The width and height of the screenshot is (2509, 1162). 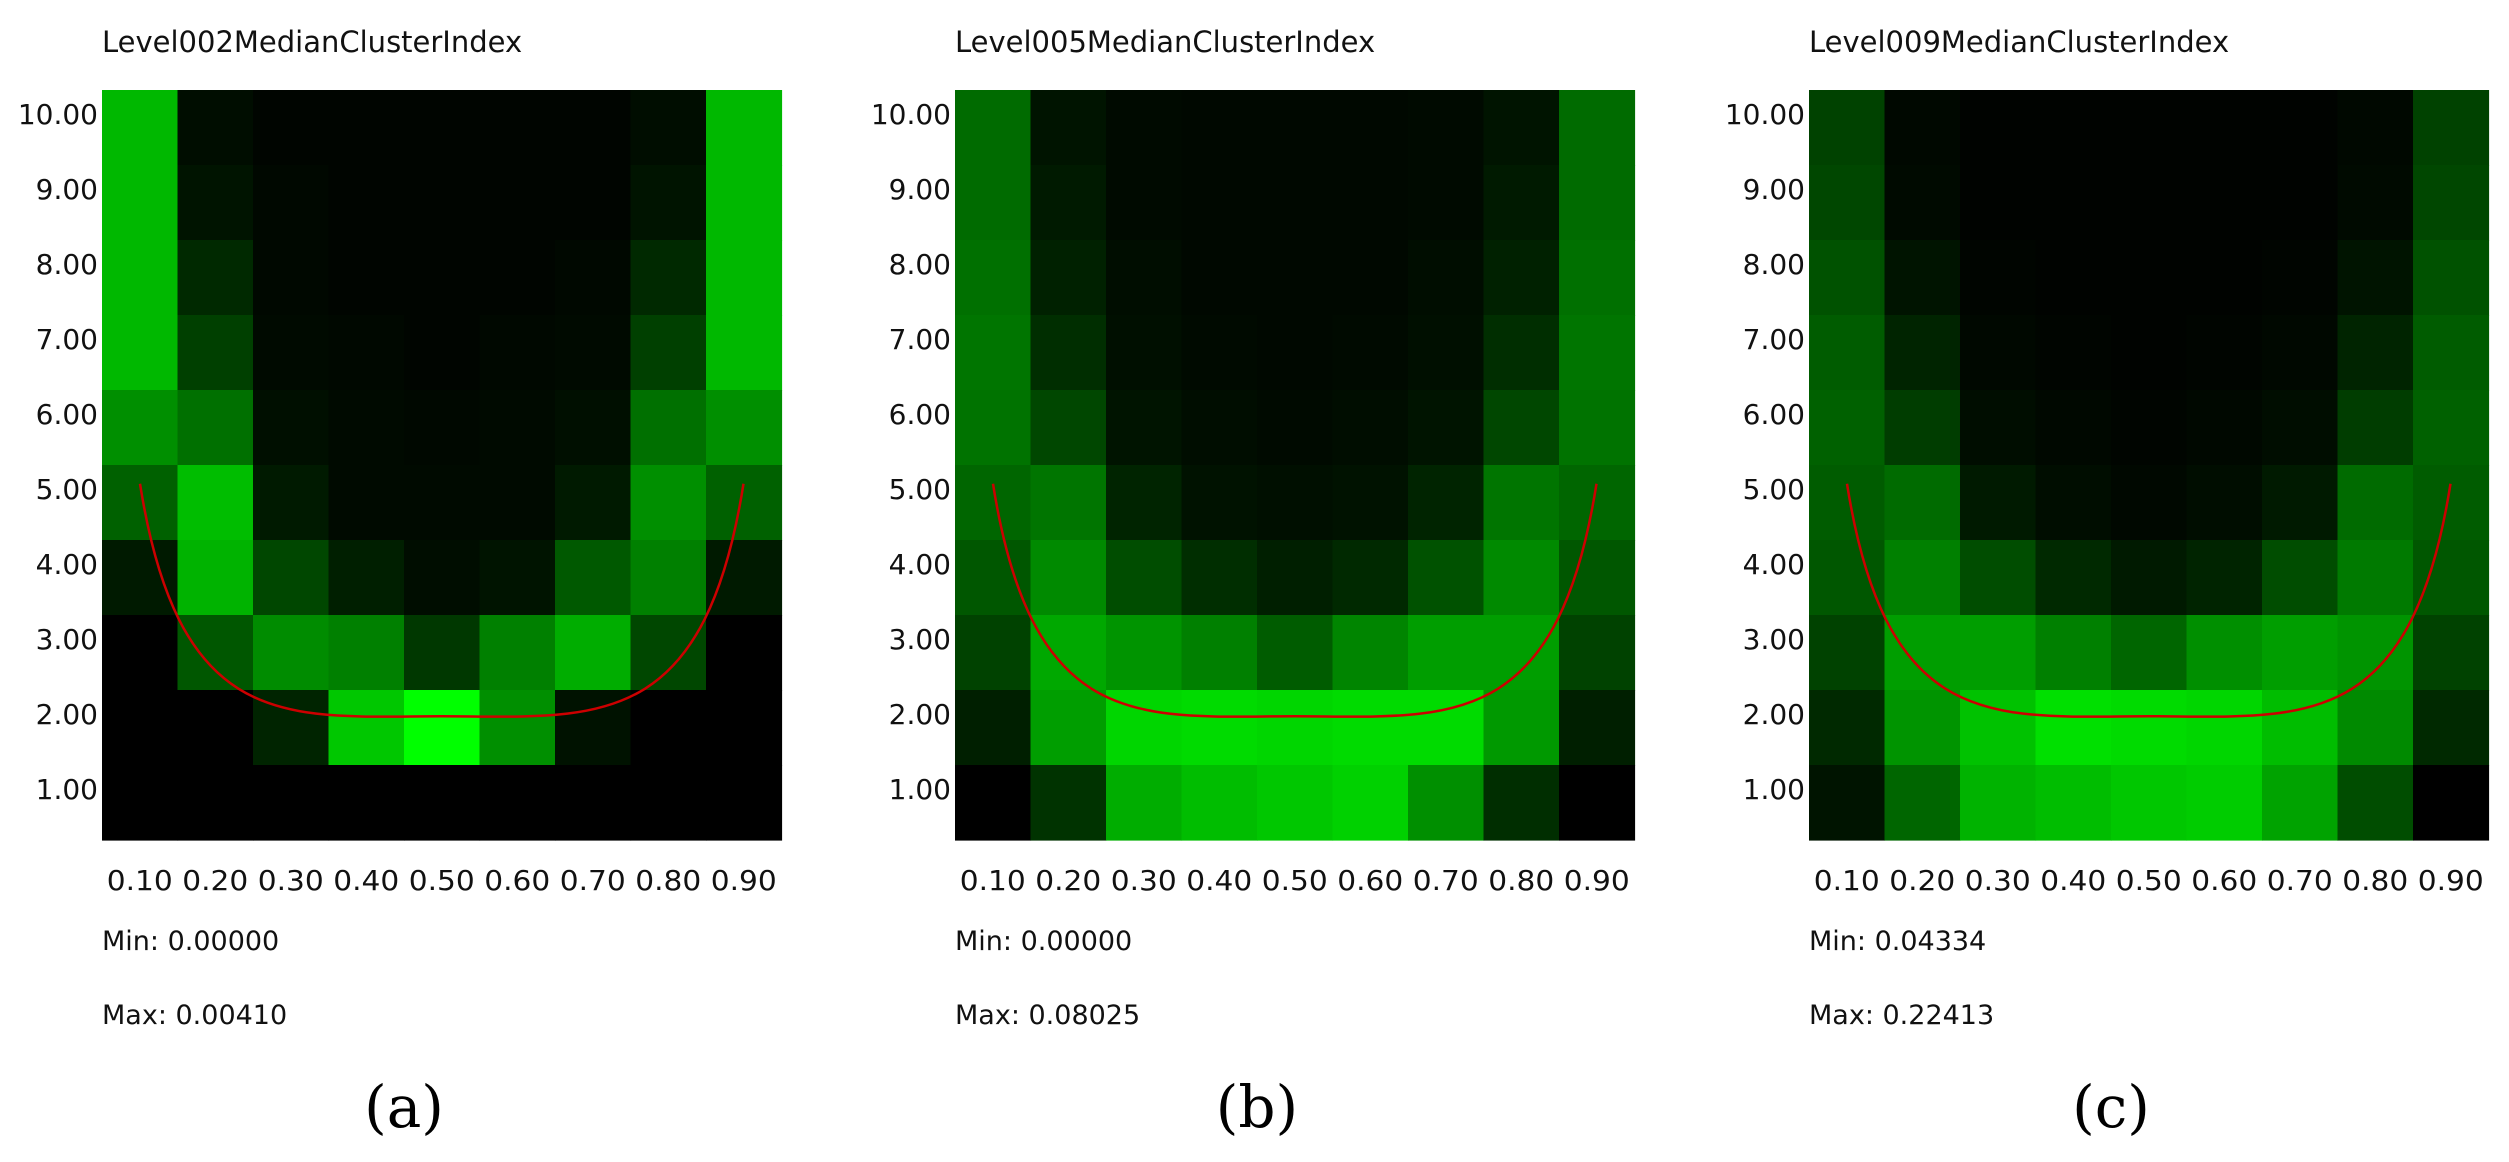 I want to click on x-tick-label: 0.40, so click(x=366, y=880).